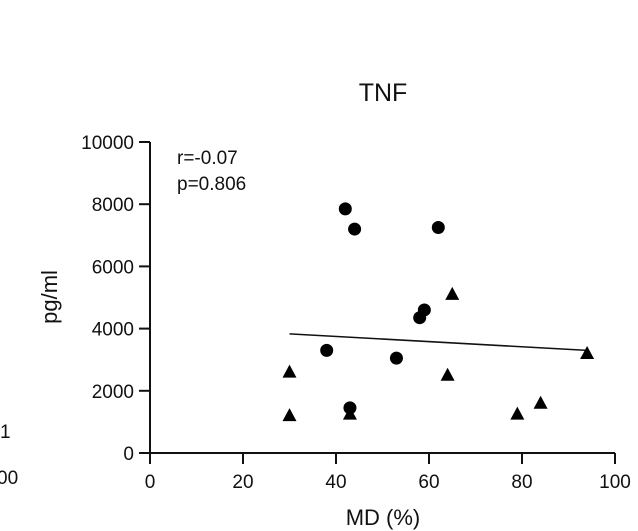 This screenshot has width=638, height=531. I want to click on y-tick-label-5: 10000, so click(107, 143).